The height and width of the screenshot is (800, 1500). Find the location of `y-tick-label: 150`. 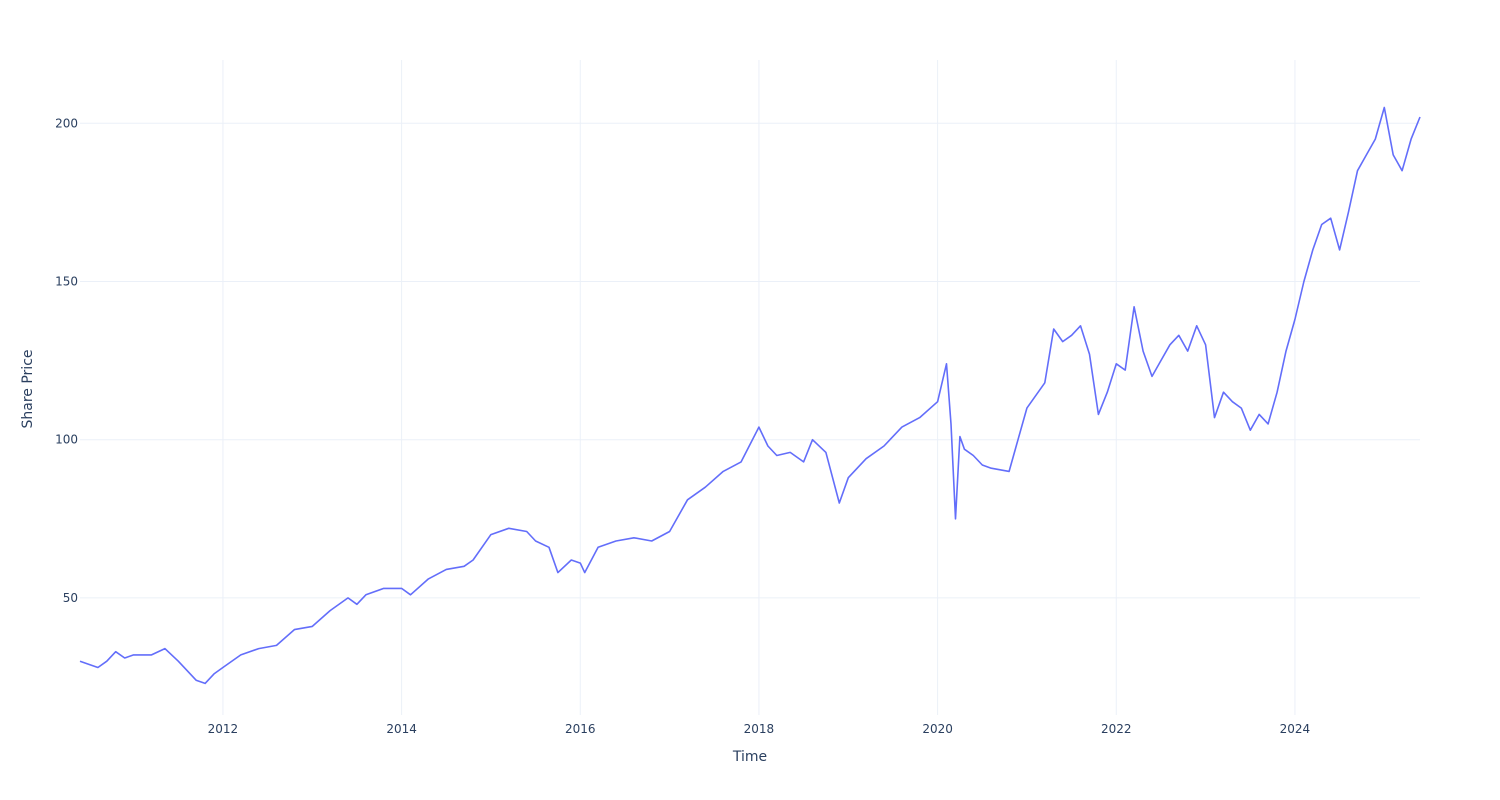

y-tick-label: 150 is located at coordinates (66, 281).